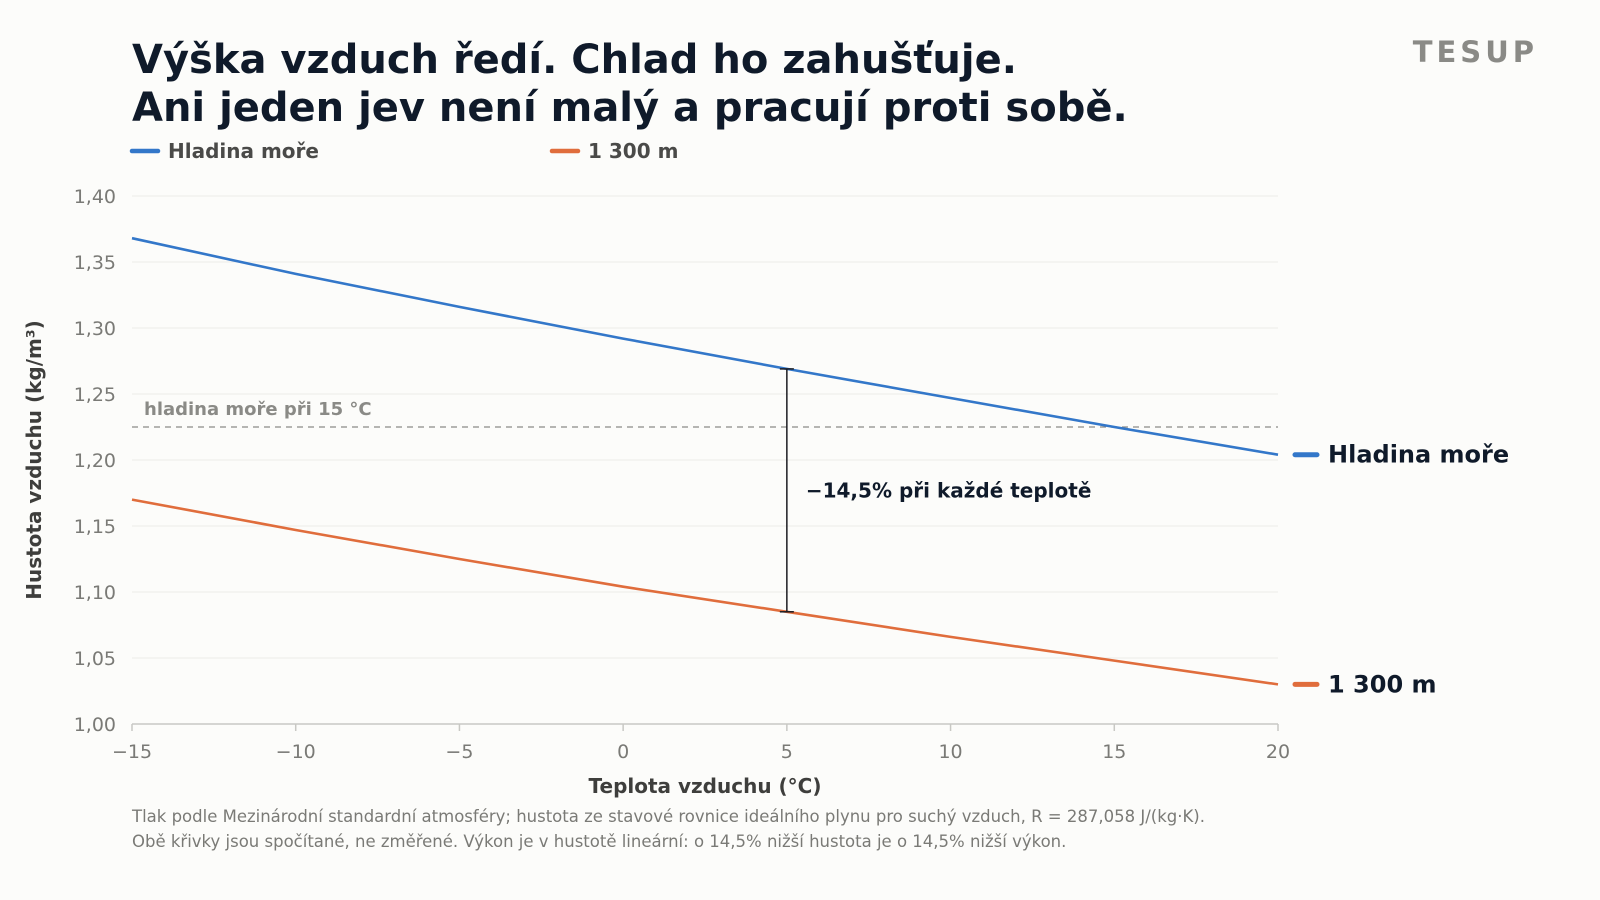 The height and width of the screenshot is (900, 1600). Describe the element at coordinates (1114, 752) in the screenshot. I see `x-tick-label: 15` at that location.